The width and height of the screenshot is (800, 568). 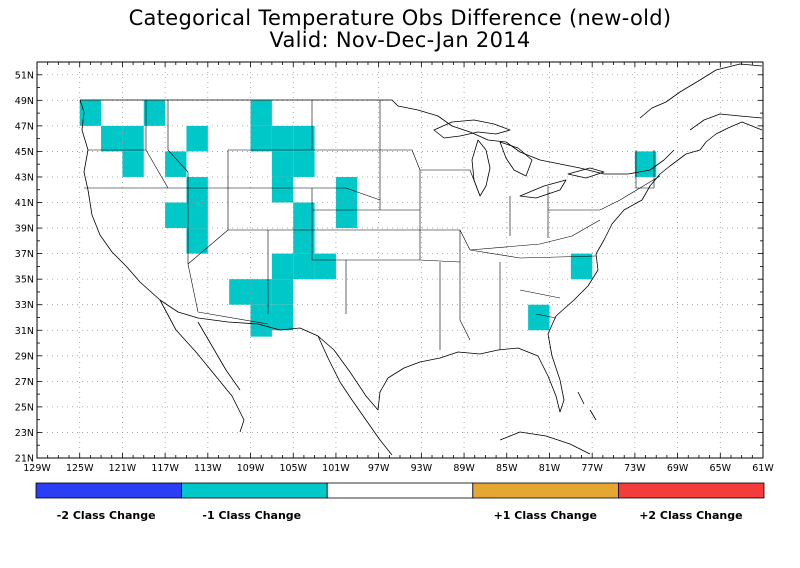 I want to click on canada-coast, so click(x=701, y=97).